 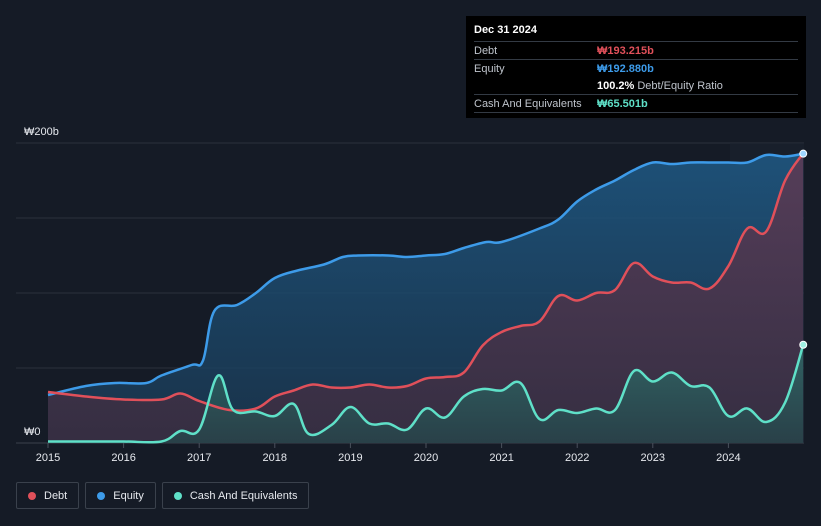 What do you see at coordinates (426, 458) in the screenshot?
I see `x-tick-label: 2020` at bounding box center [426, 458].